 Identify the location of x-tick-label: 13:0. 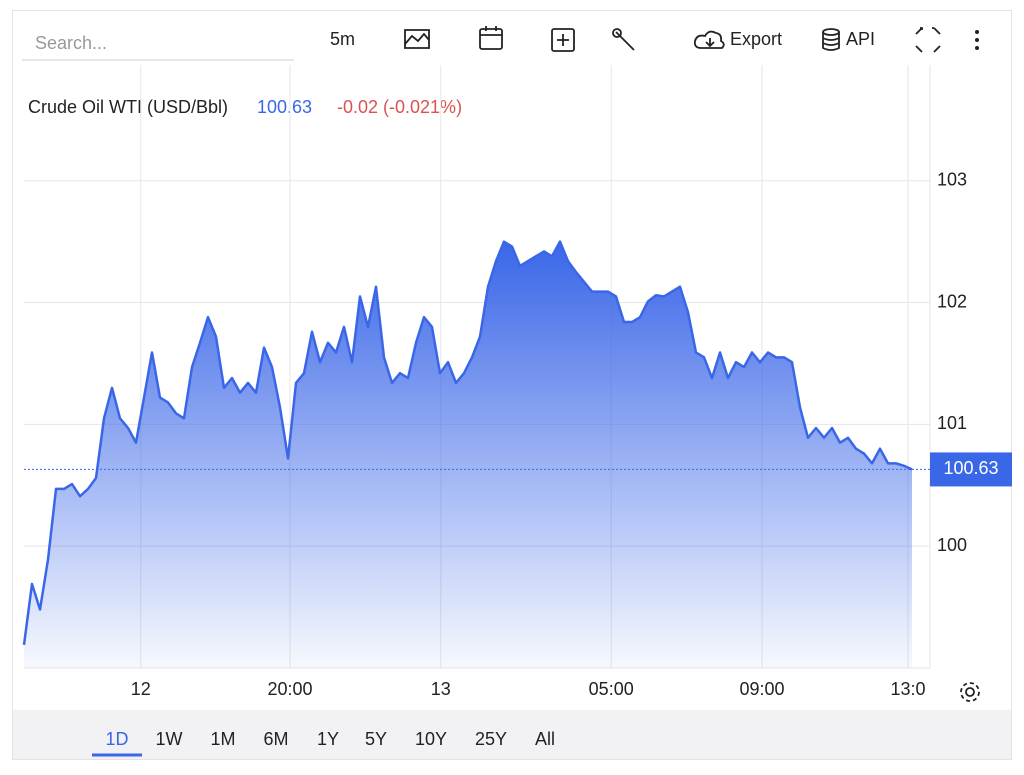
(907, 689).